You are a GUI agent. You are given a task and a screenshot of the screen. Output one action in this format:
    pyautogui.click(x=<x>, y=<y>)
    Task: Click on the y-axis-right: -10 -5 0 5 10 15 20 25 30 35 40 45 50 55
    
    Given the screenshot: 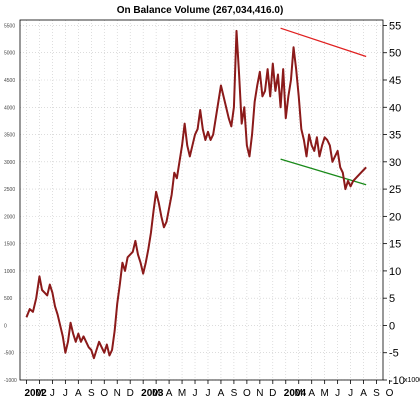 What is the action you would take?
    pyautogui.click(x=394, y=203)
    